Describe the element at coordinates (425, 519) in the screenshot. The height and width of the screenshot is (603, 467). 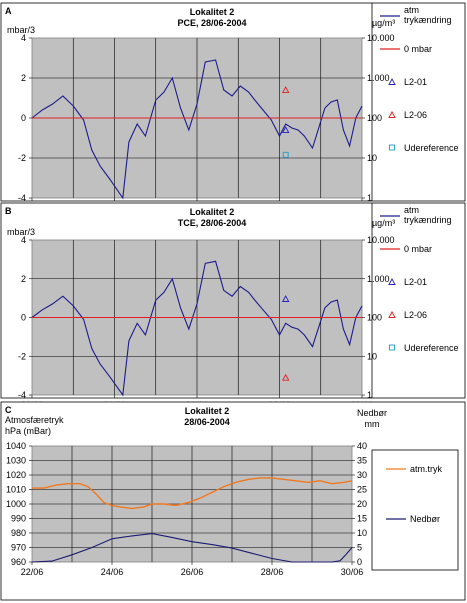
I see `legend-label: Nedbør` at that location.